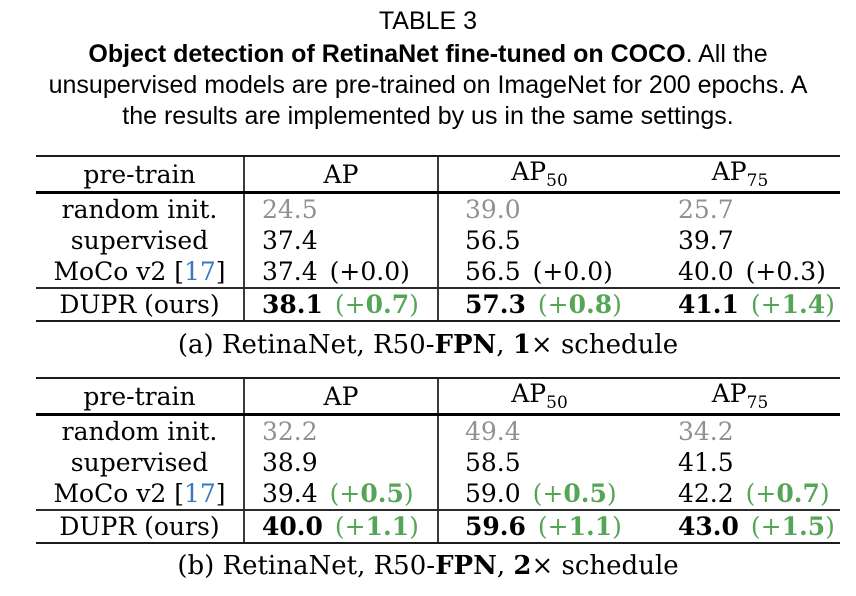 This screenshot has width=856, height=596. I want to click on table-number: TABLE 3, so click(428, 21).